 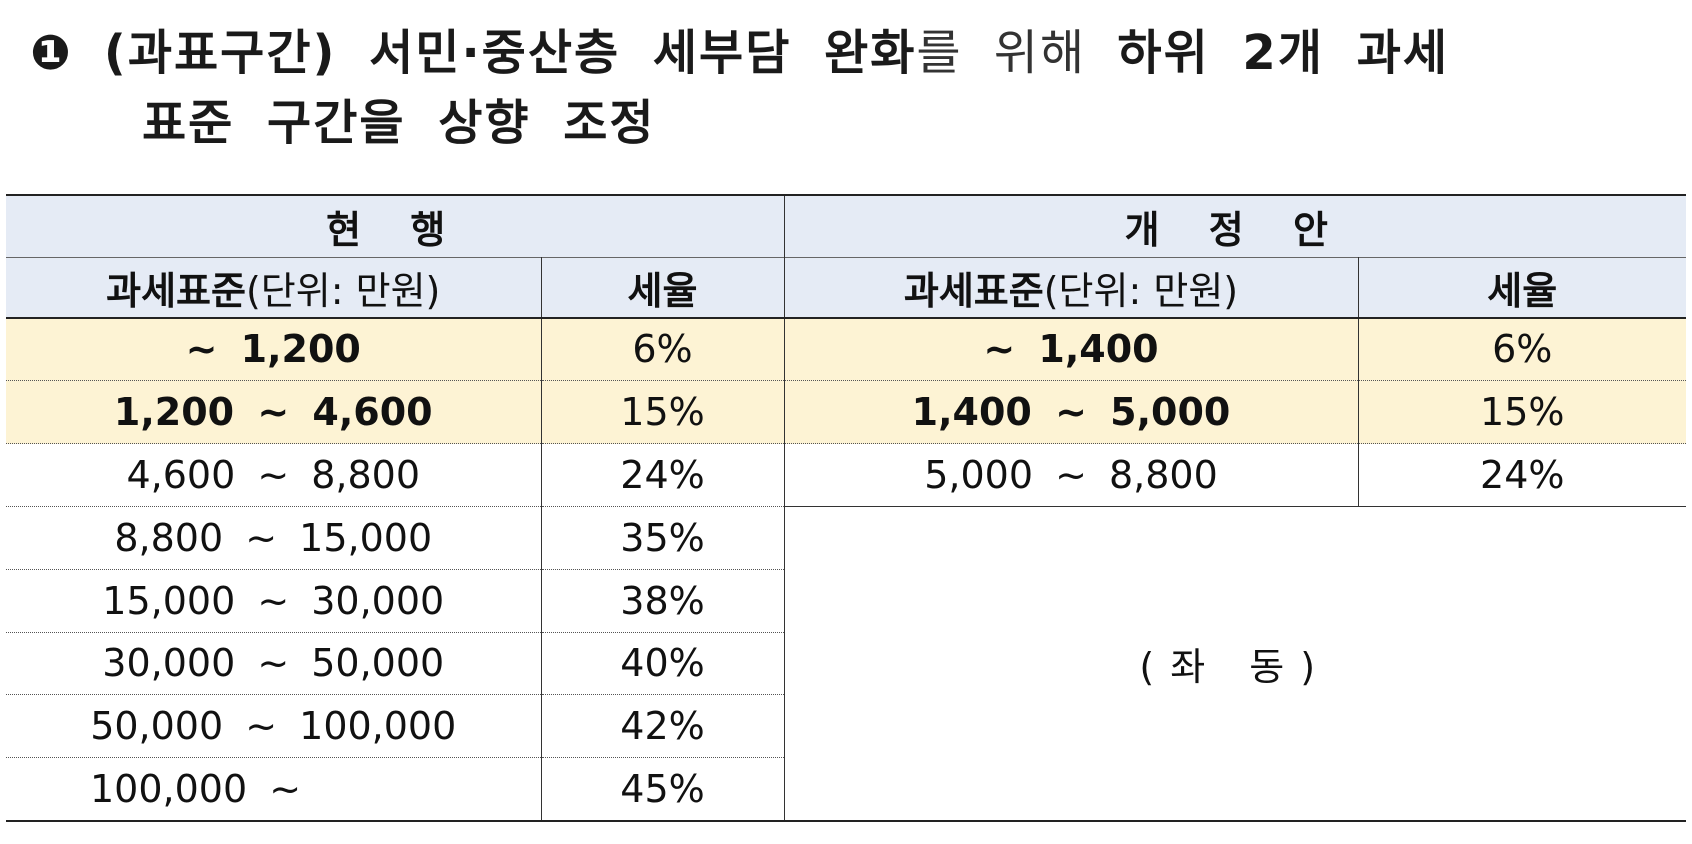 I want to click on heading-line-2-text: 표준 구간을 상향 조정, so click(x=399, y=123).